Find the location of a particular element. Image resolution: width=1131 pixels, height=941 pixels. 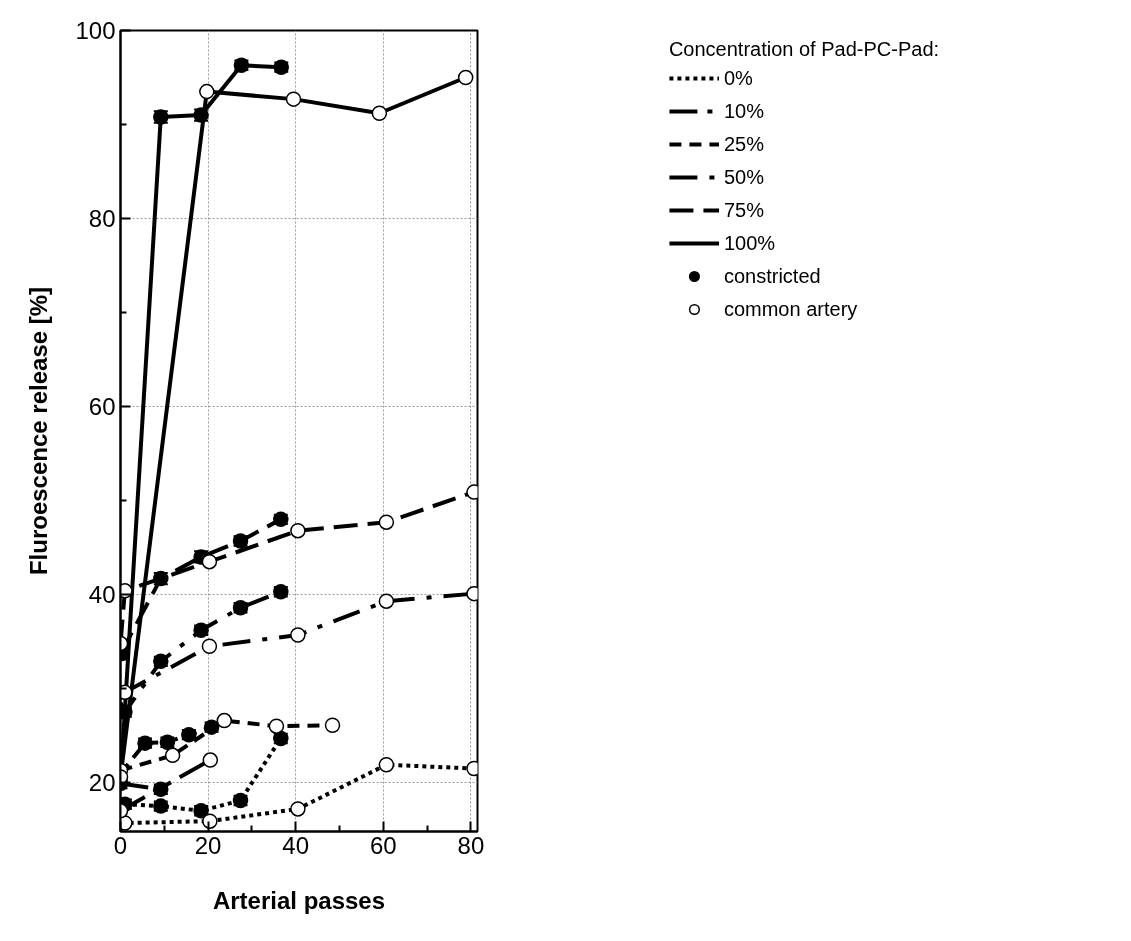

y-tick-label: 60 is located at coordinates (102, 407).